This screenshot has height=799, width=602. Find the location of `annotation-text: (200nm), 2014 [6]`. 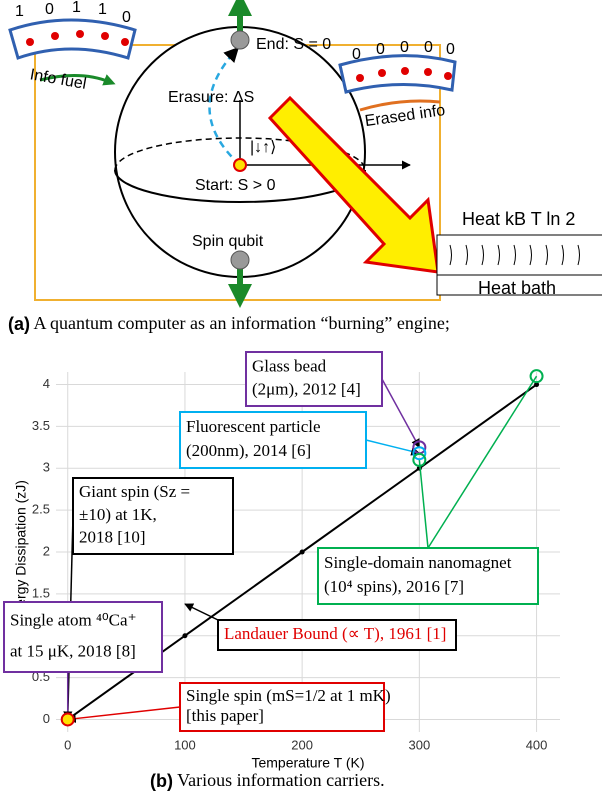

annotation-text: (200nm), 2014 [6] is located at coordinates (248, 450).